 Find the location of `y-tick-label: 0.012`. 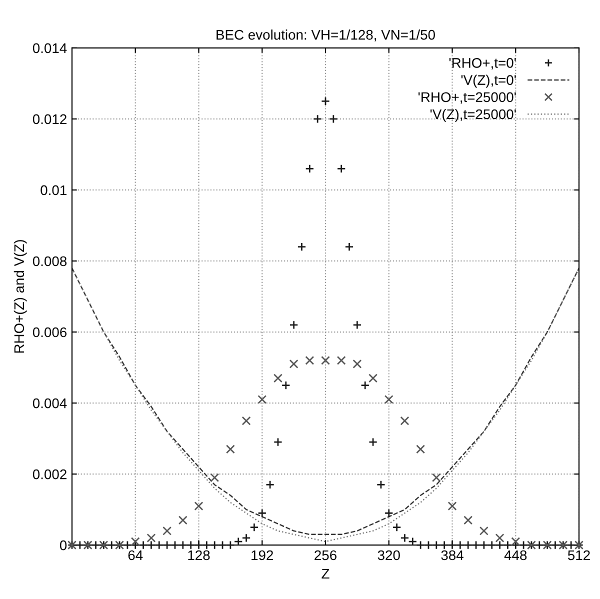

y-tick-label: 0.012 is located at coordinates (49, 119).